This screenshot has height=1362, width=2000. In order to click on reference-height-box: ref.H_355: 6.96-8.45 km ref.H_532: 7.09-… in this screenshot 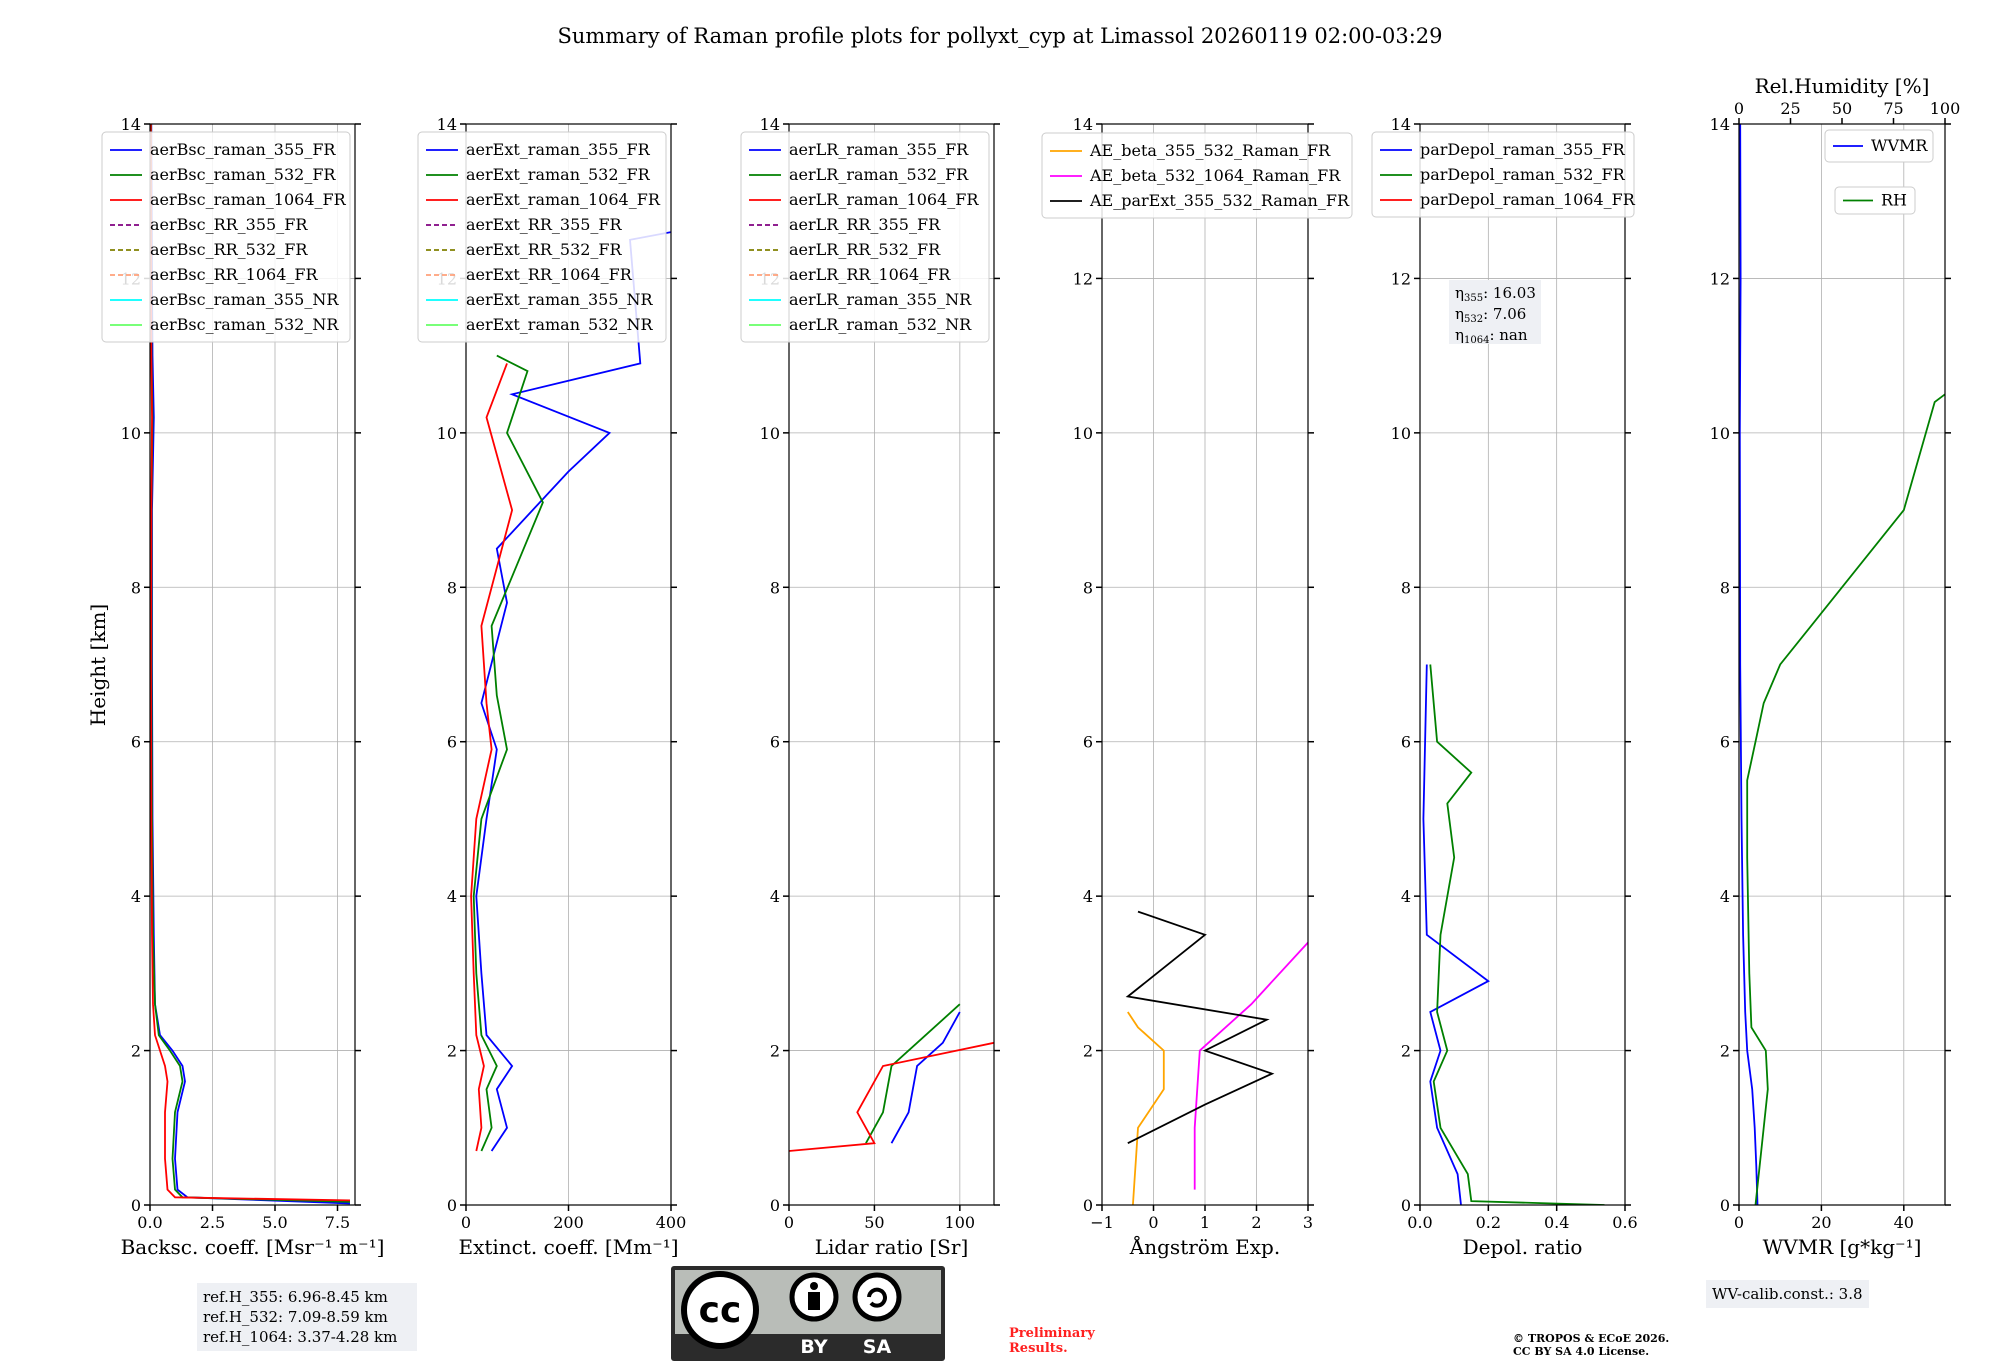, I will do `click(307, 1317)`.